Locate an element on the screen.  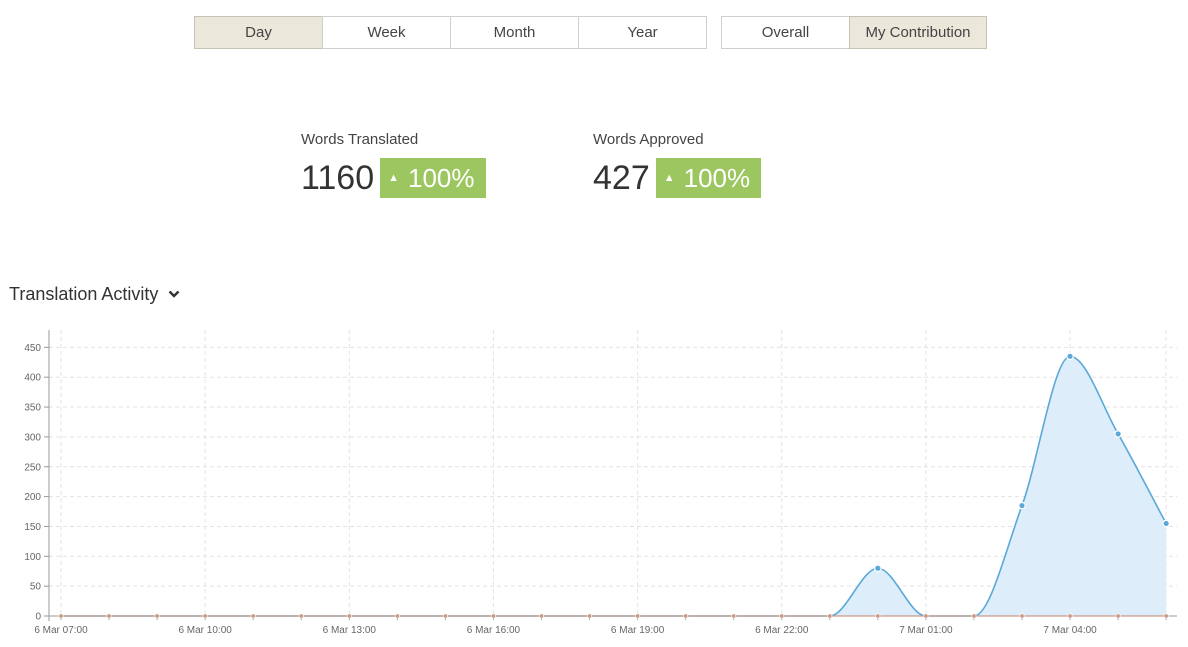
y-tick-label: 0 is located at coordinates (38, 617).